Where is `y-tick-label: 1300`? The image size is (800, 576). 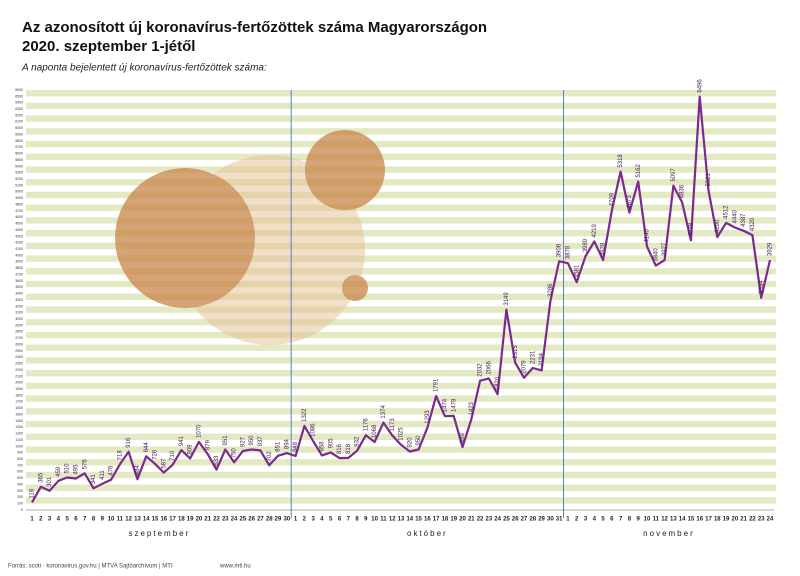 y-tick-label: 1300 is located at coordinates (19, 427).